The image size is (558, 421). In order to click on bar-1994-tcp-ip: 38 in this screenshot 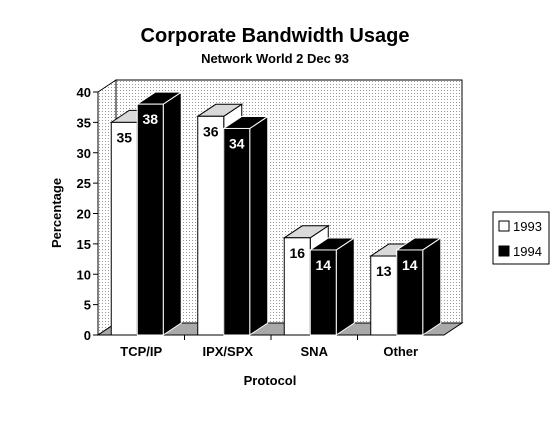, I will do `click(159, 213)`.